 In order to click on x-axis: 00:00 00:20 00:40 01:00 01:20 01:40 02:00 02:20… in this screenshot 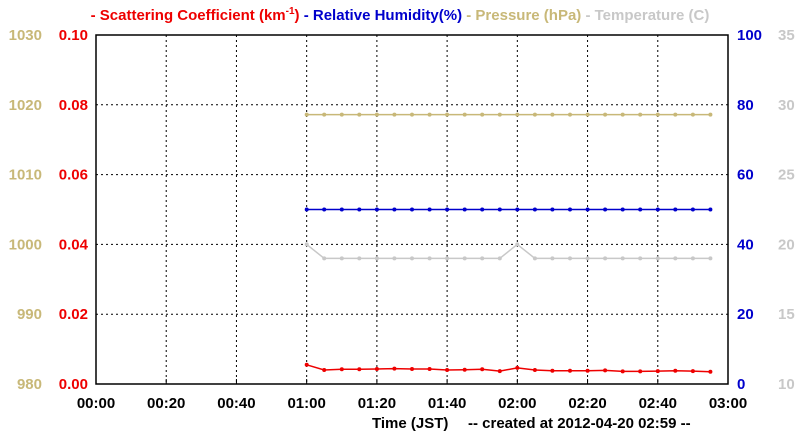, I will do `click(412, 395)`.